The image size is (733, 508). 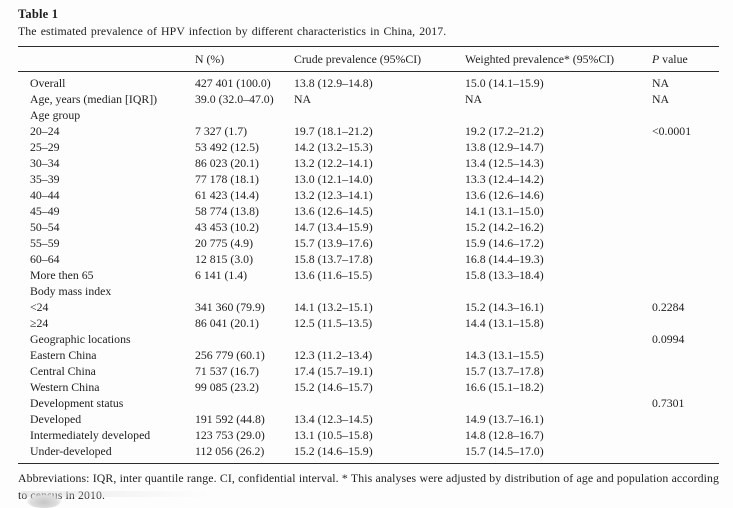 What do you see at coordinates (333, 131) in the screenshot?
I see `cell-crude: 19.7 (18.1–21.2)` at bounding box center [333, 131].